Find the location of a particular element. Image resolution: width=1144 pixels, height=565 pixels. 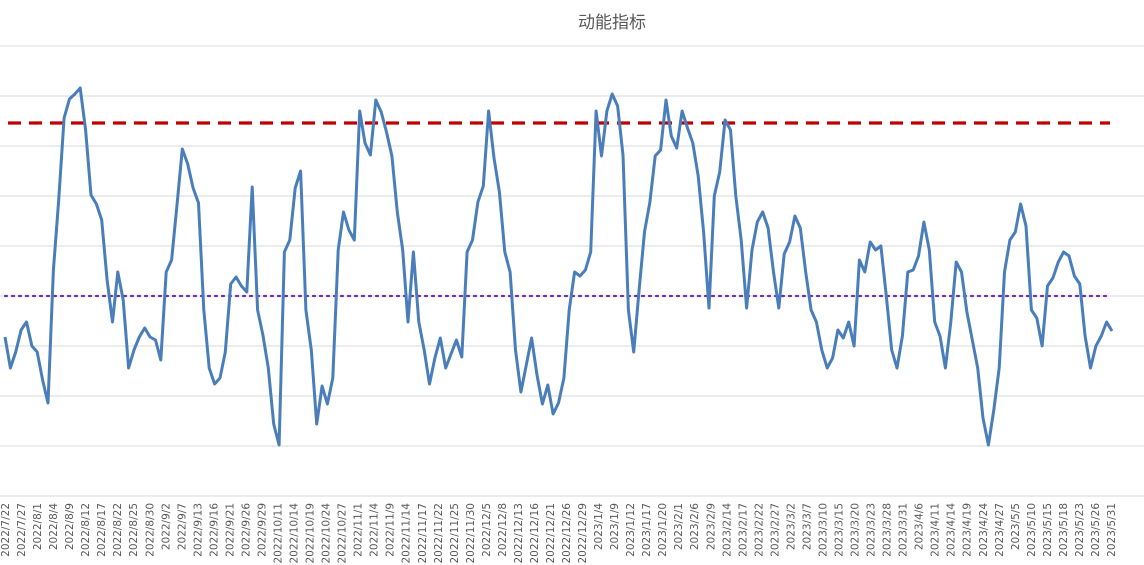

x-tick-label: 2023/2/6 is located at coordinates (695, 526).